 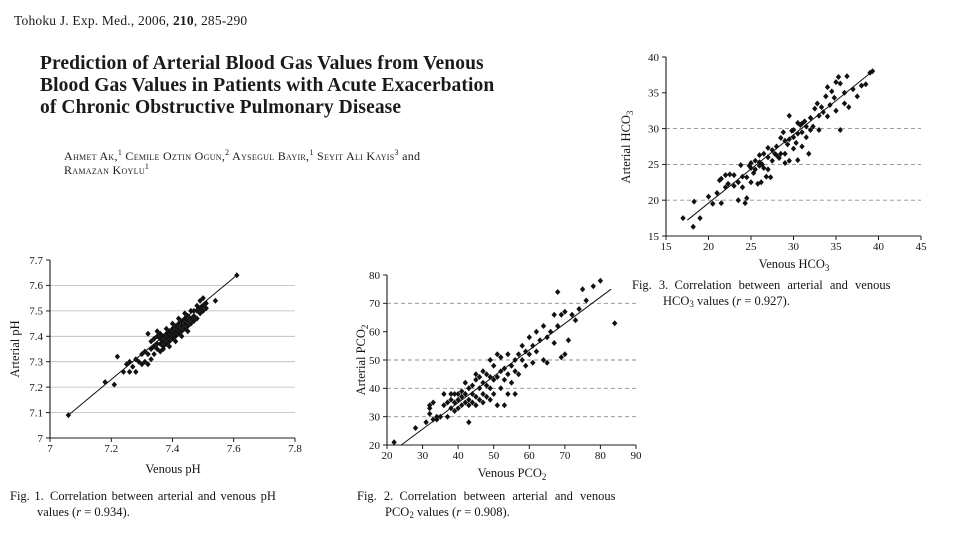 I want to click on y-tick-label: 7.7, so click(x=36, y=261).